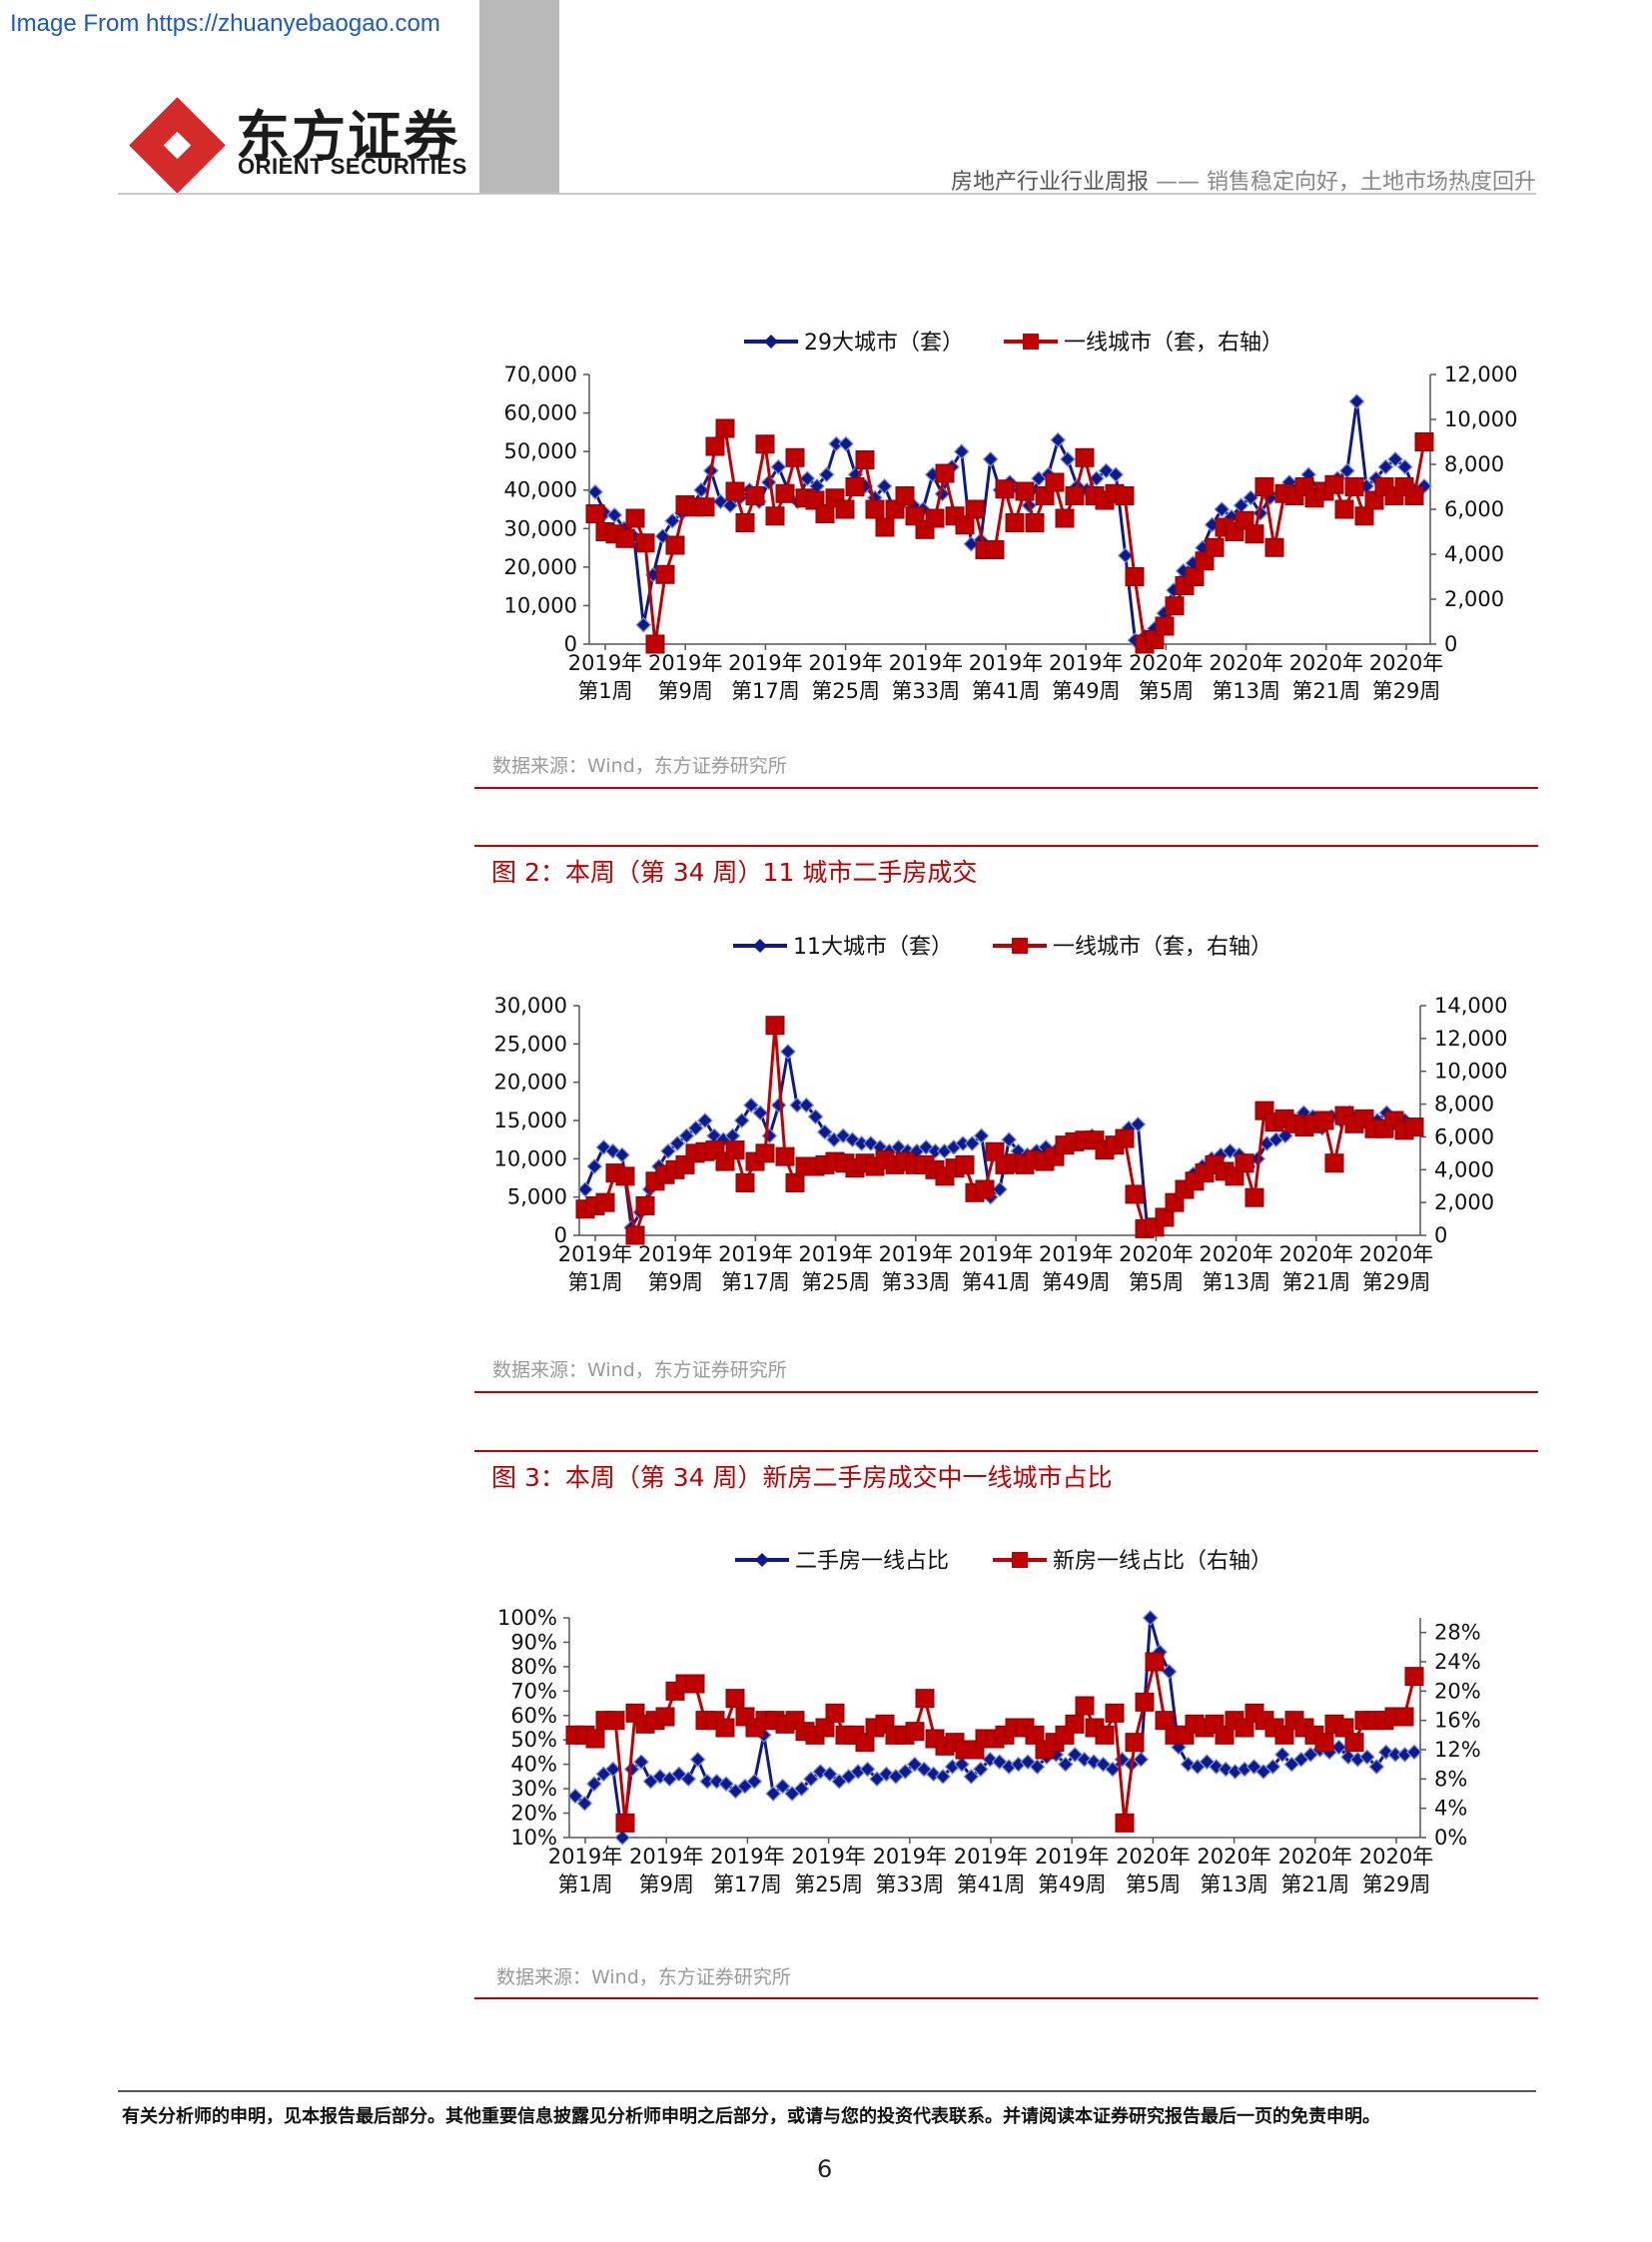 This screenshot has height=2242, width=1652. What do you see at coordinates (1474, 554) in the screenshot?
I see `right-tick-label: 4,000` at bounding box center [1474, 554].